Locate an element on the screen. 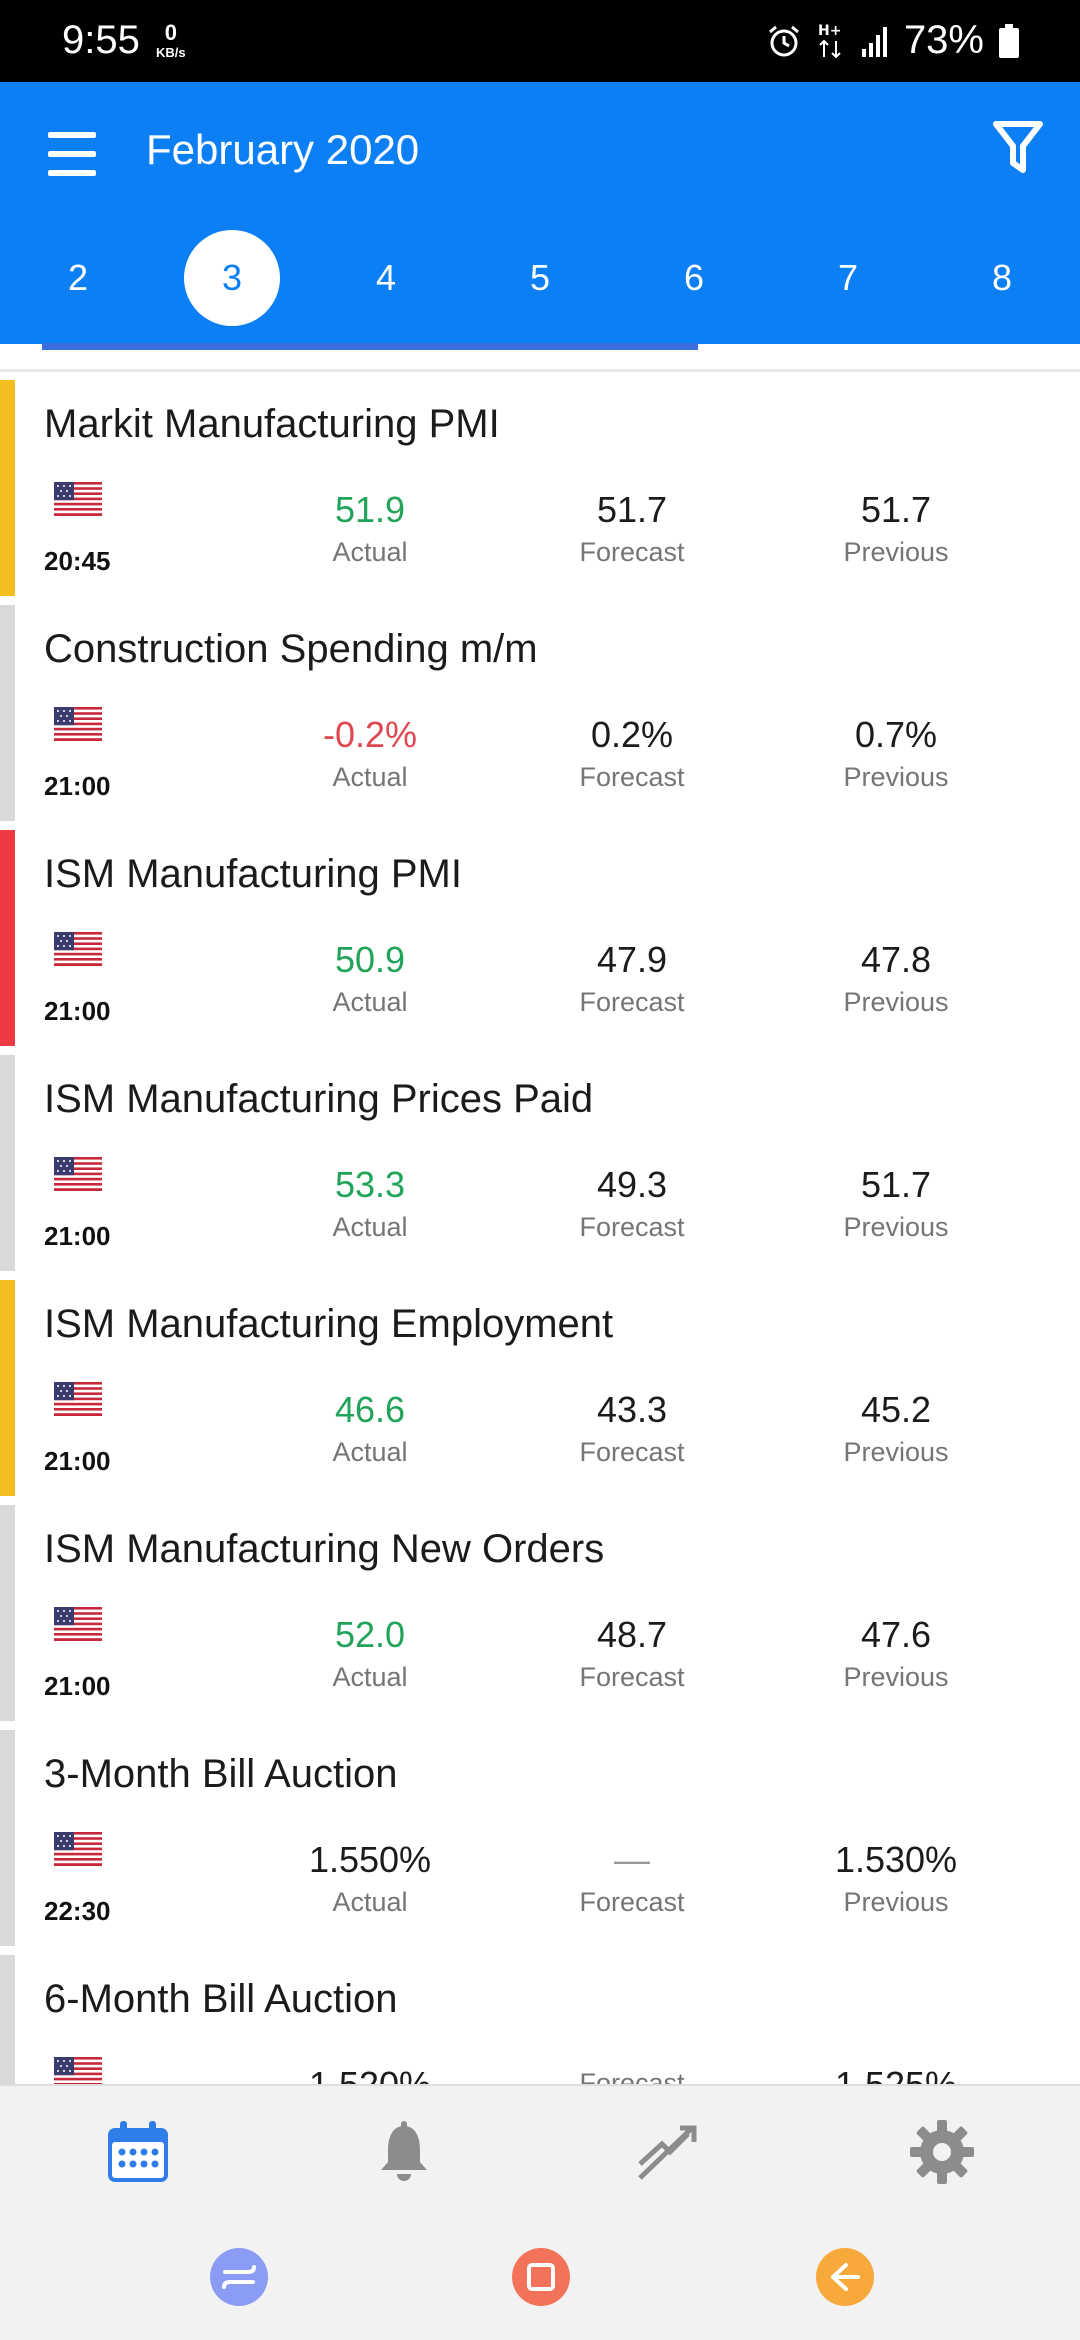 The height and width of the screenshot is (2340, 1080). bottom-navigation is located at coordinates (540, 2149).